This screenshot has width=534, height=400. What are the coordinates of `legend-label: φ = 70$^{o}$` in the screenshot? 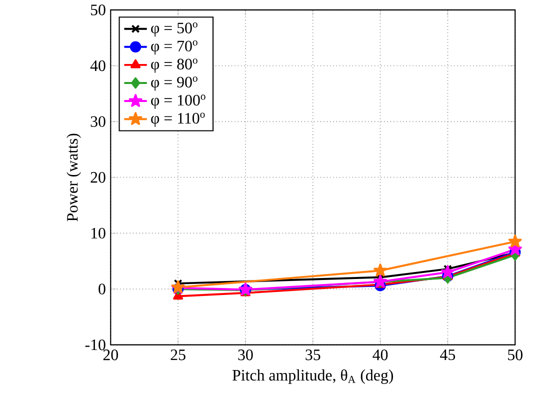 It's located at (174, 47).